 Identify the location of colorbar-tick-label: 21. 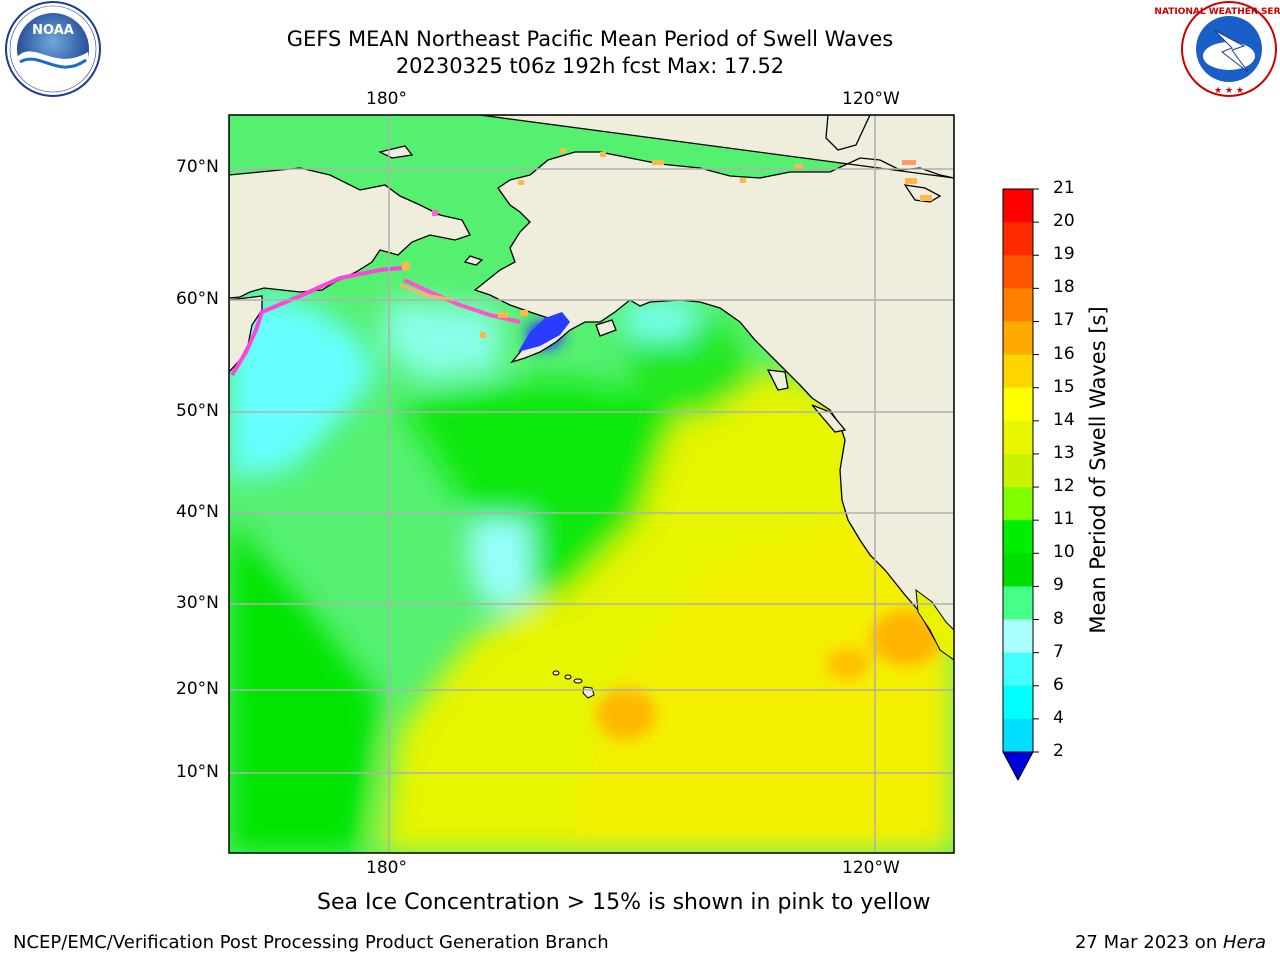
(1064, 188).